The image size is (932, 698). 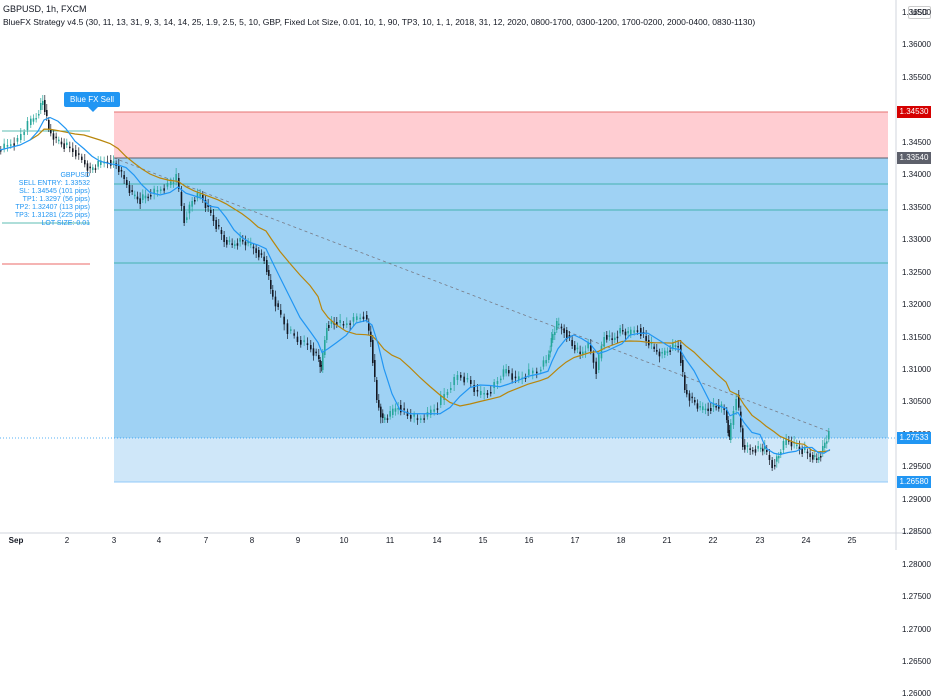 I want to click on price-tick: 1.31000, so click(x=916, y=369).